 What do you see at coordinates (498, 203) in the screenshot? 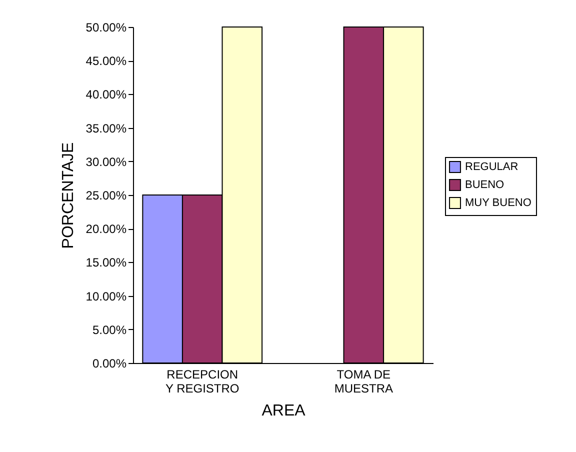
I see `legend-label: MUY BUENO` at bounding box center [498, 203].